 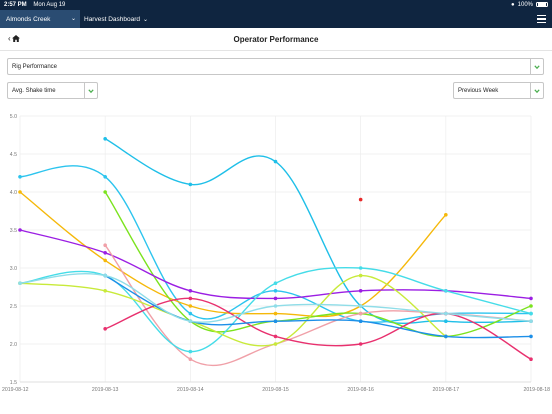 I want to click on status-left: 2:57 PM Mon Aug 19, so click(x=34, y=5).